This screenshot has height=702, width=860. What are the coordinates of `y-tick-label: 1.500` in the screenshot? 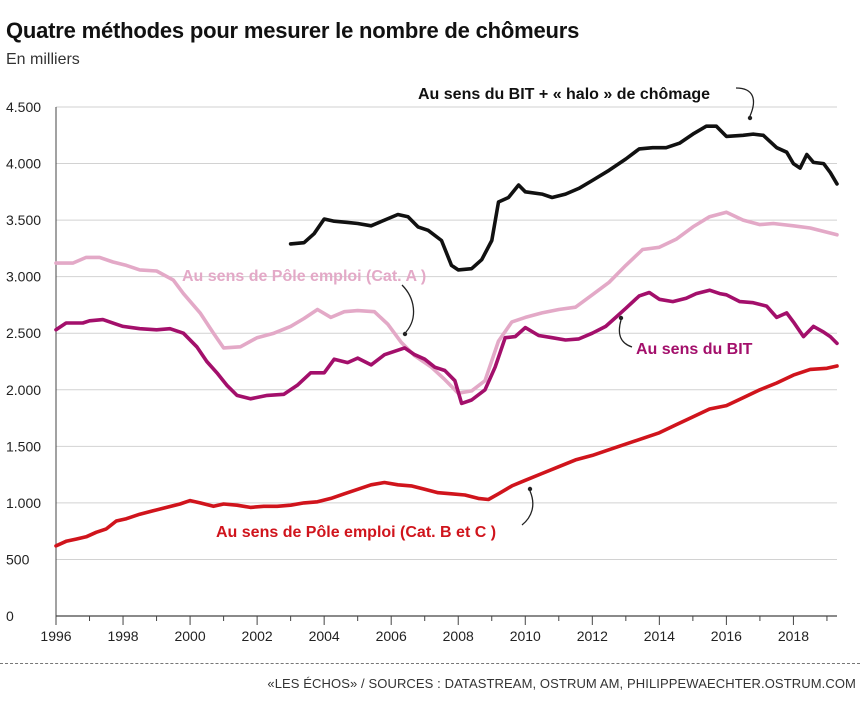 It's located at (23, 446).